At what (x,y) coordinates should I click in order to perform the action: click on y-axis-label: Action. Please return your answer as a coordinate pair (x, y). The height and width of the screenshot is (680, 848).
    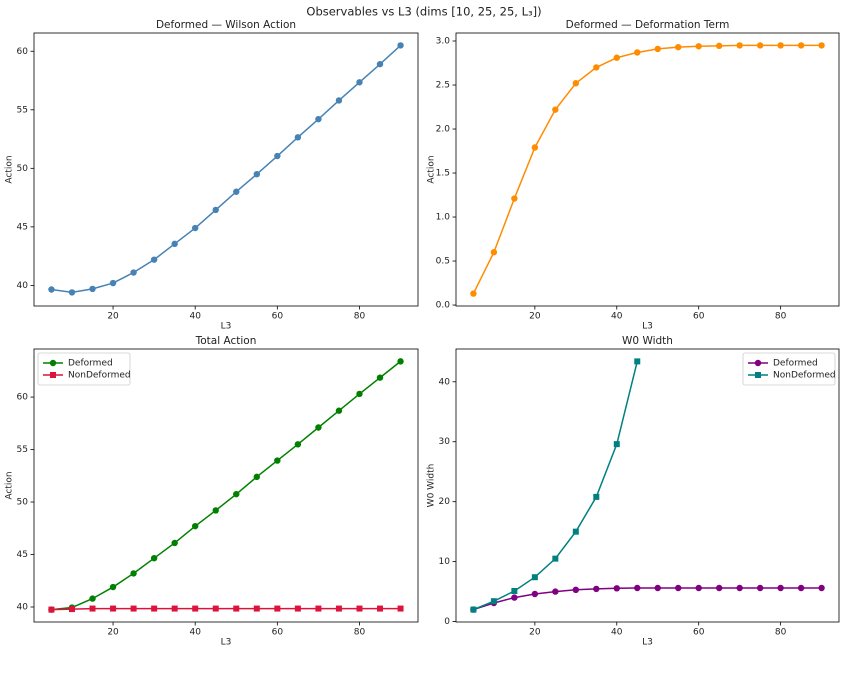
    Looking at the image, I should click on (10, 169).